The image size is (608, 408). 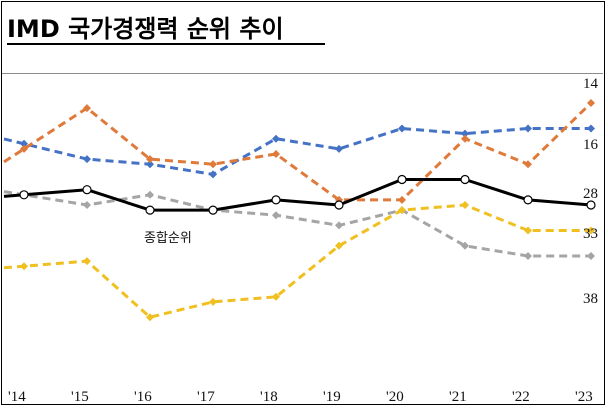 I want to click on x-tick-label-6: '20, so click(x=395, y=397).